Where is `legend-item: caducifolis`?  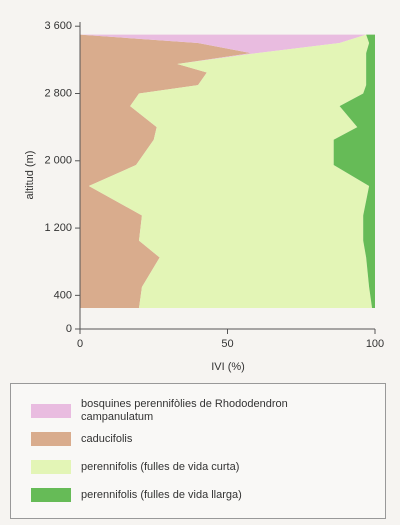 legend-item: caducifolis is located at coordinates (186, 439).